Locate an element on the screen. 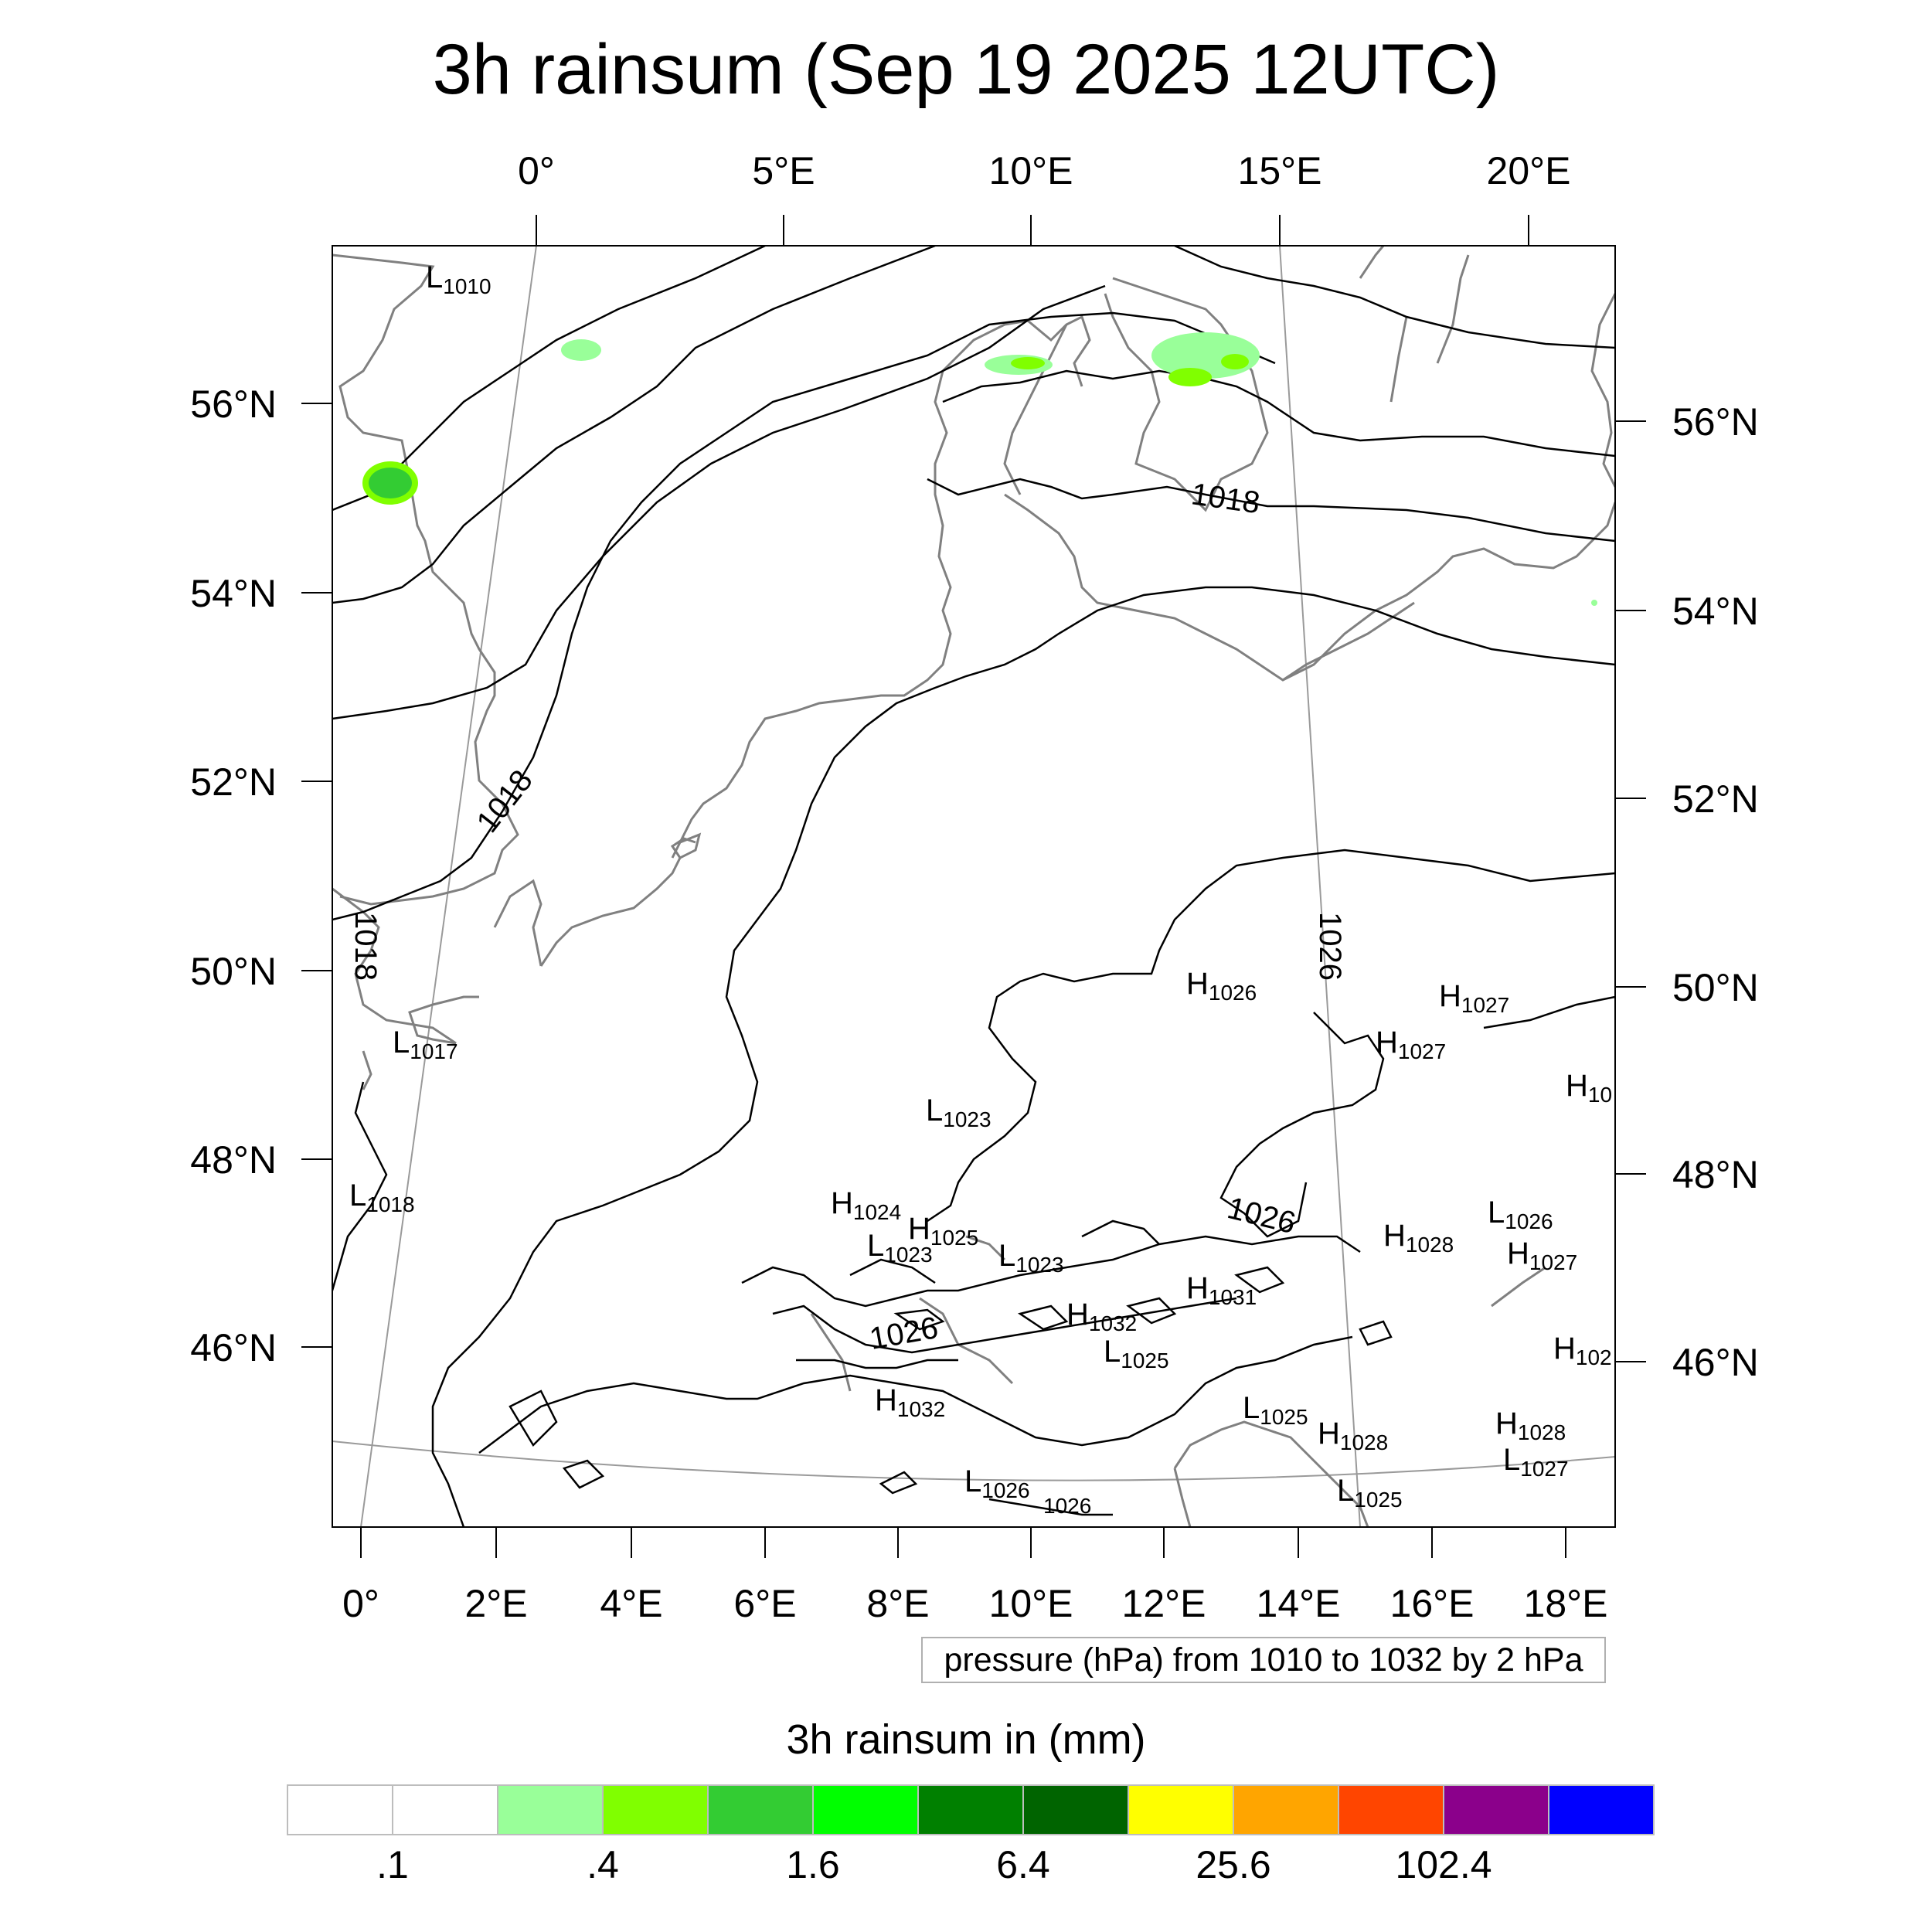 This screenshot has height=1932, width=1932. bottom-lon-label: 18°E is located at coordinates (1566, 1603).